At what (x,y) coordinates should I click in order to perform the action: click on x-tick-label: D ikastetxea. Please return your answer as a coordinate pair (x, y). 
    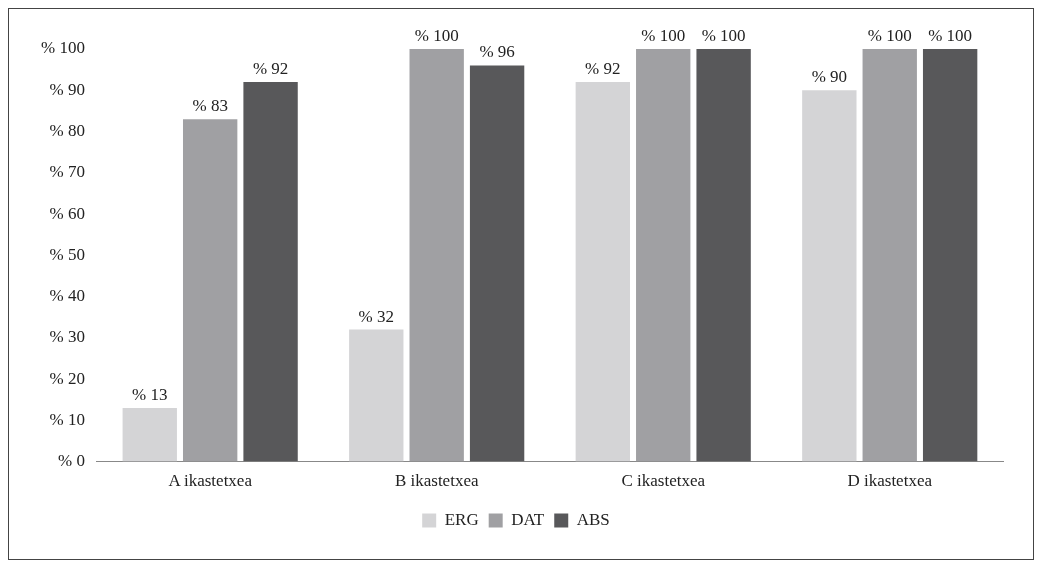
    Looking at the image, I should click on (890, 481).